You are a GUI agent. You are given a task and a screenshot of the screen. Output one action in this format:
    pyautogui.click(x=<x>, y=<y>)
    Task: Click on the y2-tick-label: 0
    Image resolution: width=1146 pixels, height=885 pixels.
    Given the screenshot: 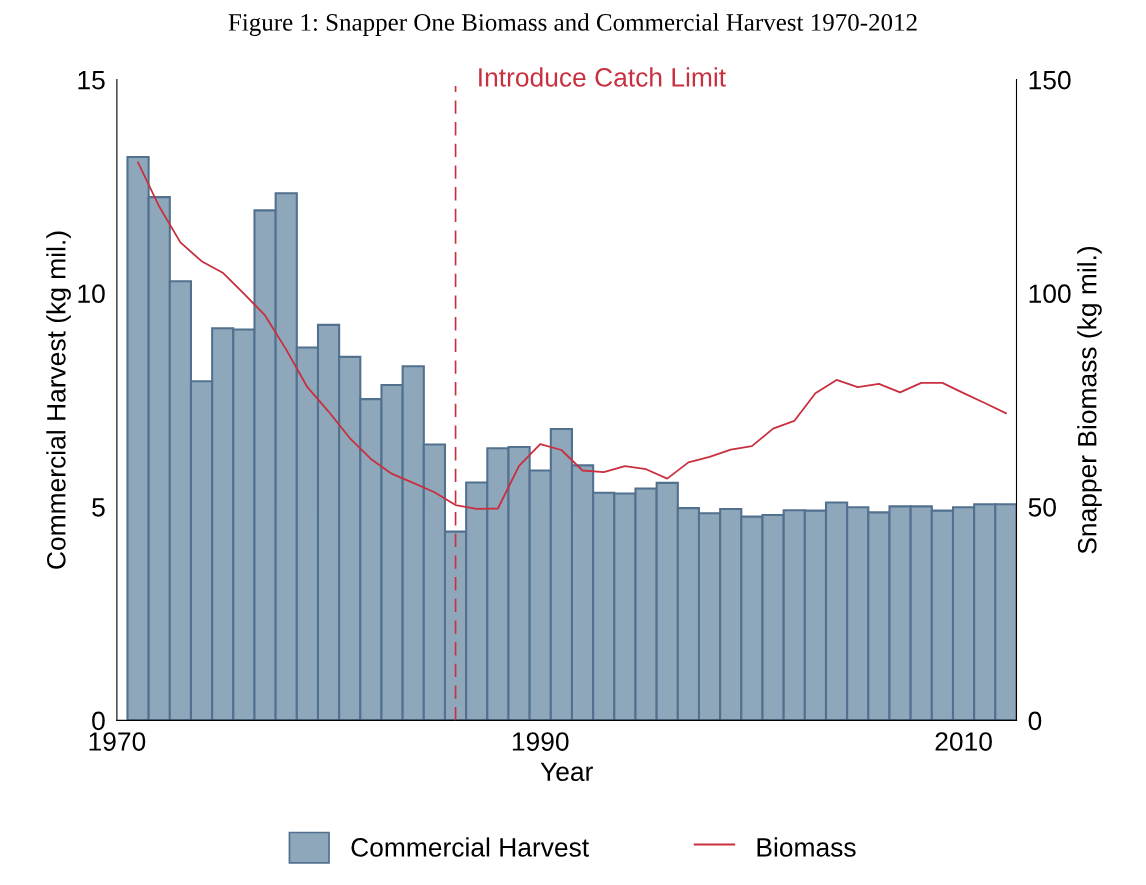 What is the action you would take?
    pyautogui.click(x=1035, y=721)
    